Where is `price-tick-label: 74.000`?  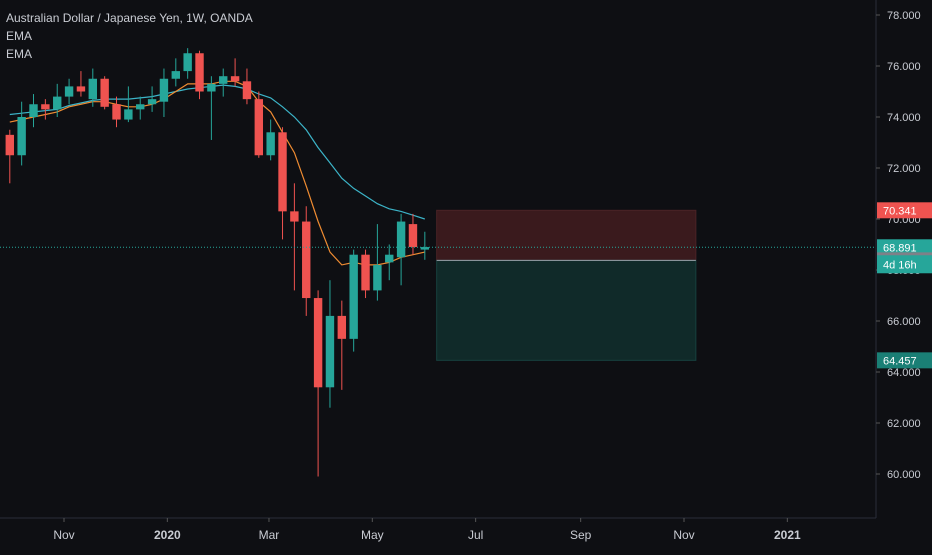
price-tick-label: 74.000 is located at coordinates (904, 118).